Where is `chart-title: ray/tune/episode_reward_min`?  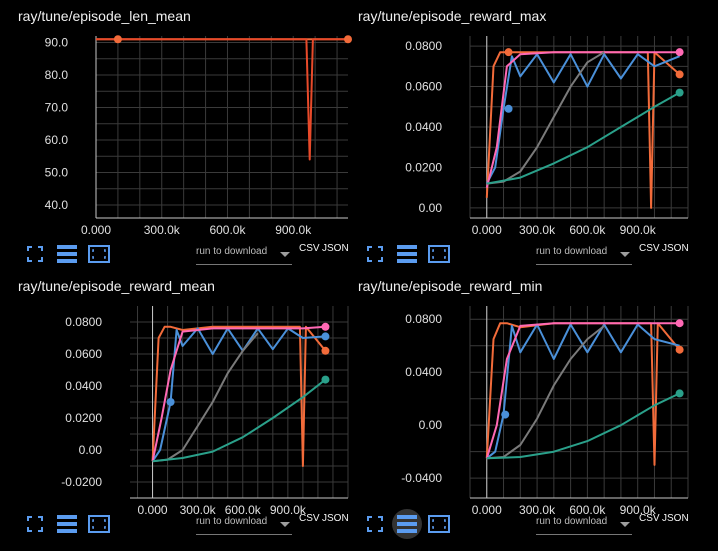
chart-title: ray/tune/episode_reward_min is located at coordinates (450, 286).